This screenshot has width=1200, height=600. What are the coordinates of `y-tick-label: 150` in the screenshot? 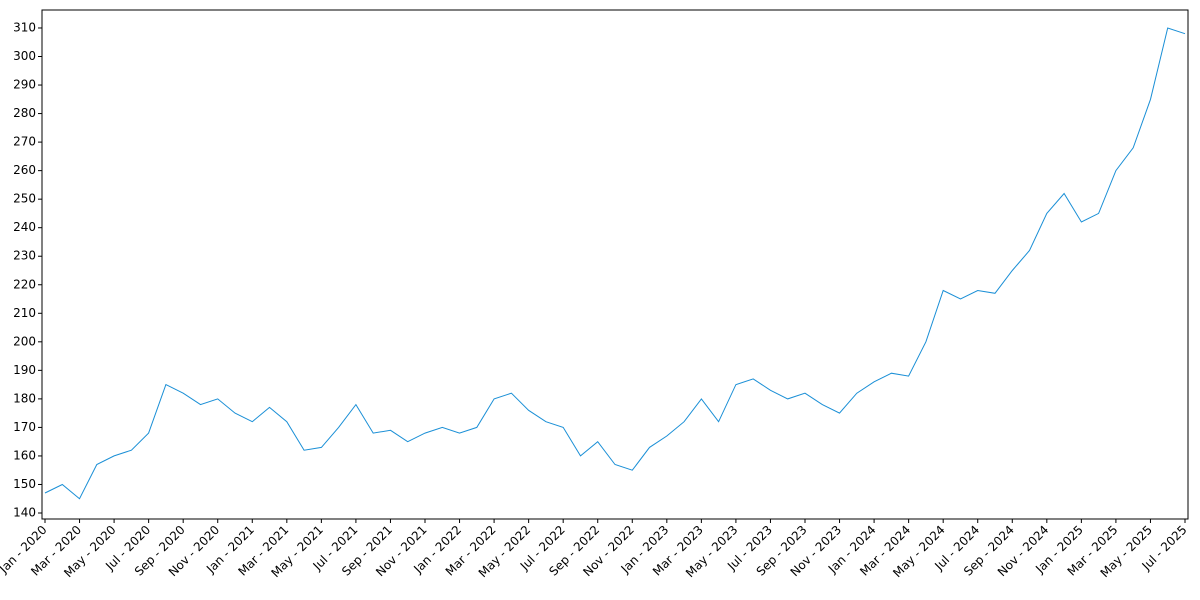 It's located at (24, 484).